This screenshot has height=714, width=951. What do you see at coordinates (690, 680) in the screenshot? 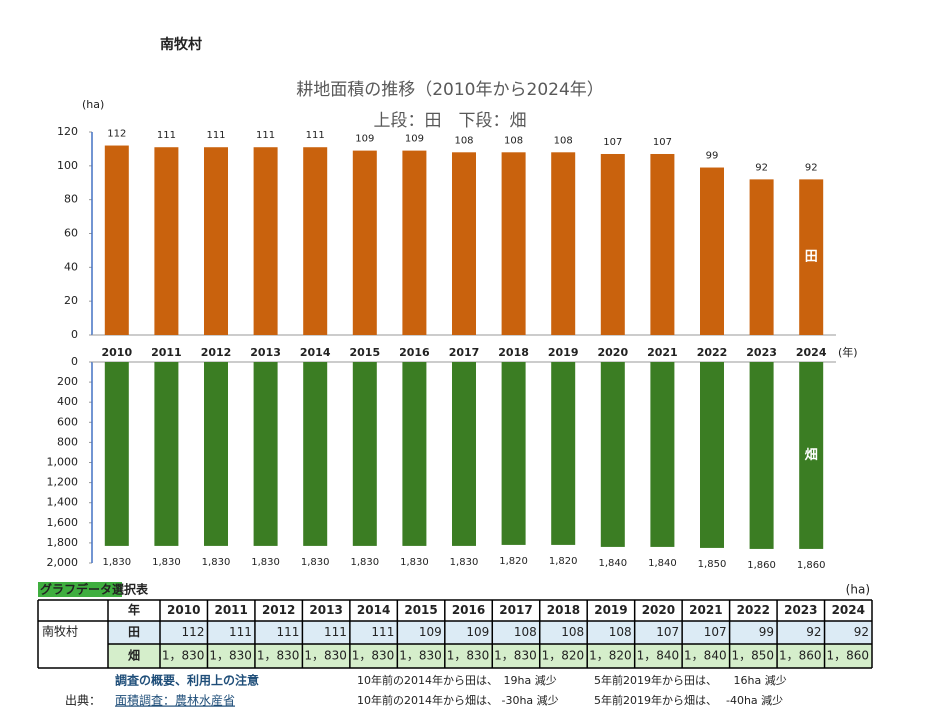
I see `footer-note: 5年前2019年から田は、 16ha 減少` at bounding box center [690, 680].